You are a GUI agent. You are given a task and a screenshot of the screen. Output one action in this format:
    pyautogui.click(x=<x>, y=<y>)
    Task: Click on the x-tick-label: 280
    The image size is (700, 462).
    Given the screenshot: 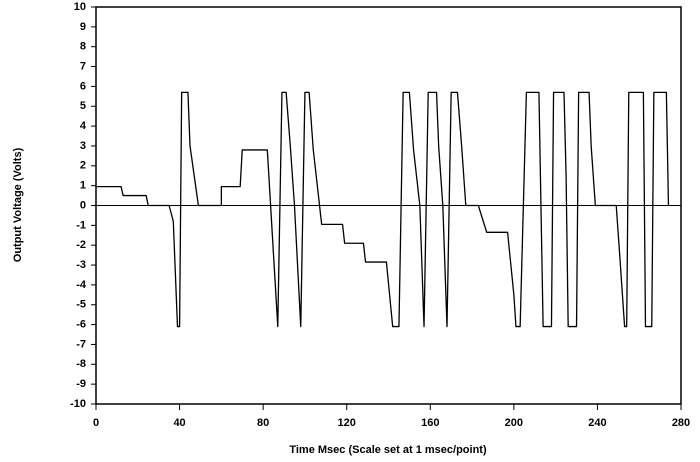 What is the action you would take?
    pyautogui.click(x=681, y=423)
    